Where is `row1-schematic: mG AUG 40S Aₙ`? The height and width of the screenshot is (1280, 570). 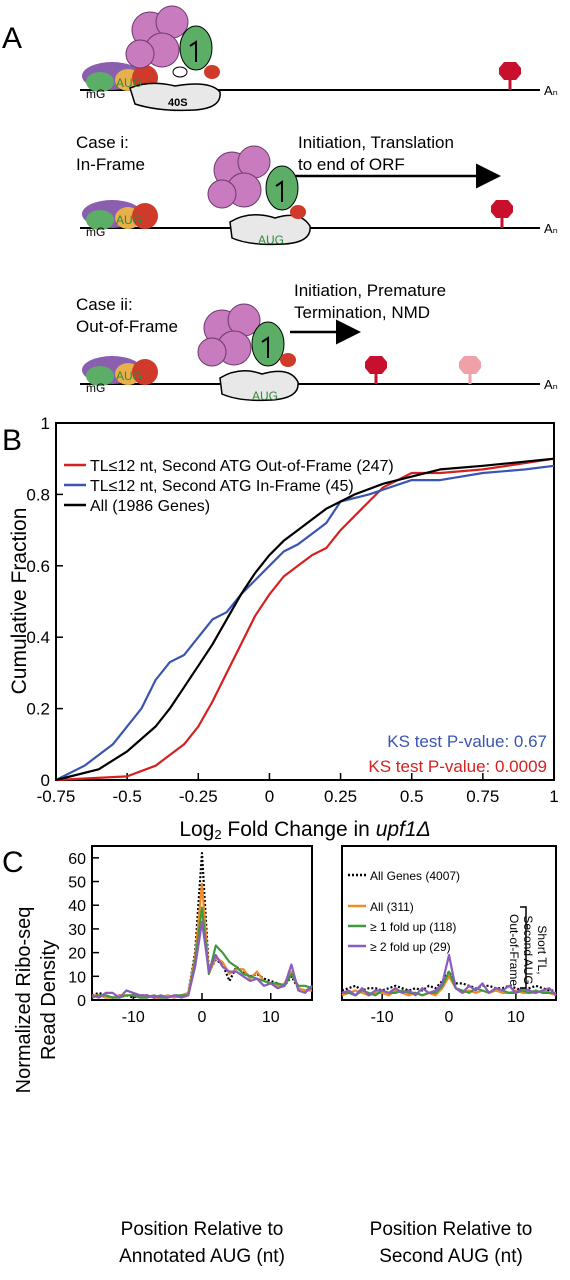 row1-schematic: mG AUG 40S Aₙ is located at coordinates (319, 58).